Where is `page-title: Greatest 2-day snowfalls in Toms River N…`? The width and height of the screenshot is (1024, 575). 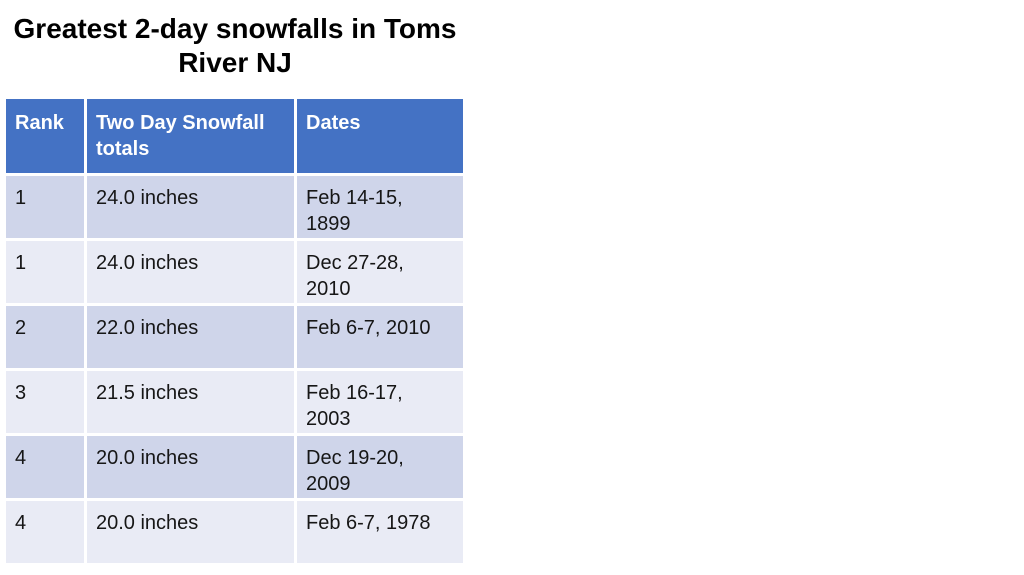
page-title: Greatest 2-day snowfalls in Toms River N… is located at coordinates (235, 46).